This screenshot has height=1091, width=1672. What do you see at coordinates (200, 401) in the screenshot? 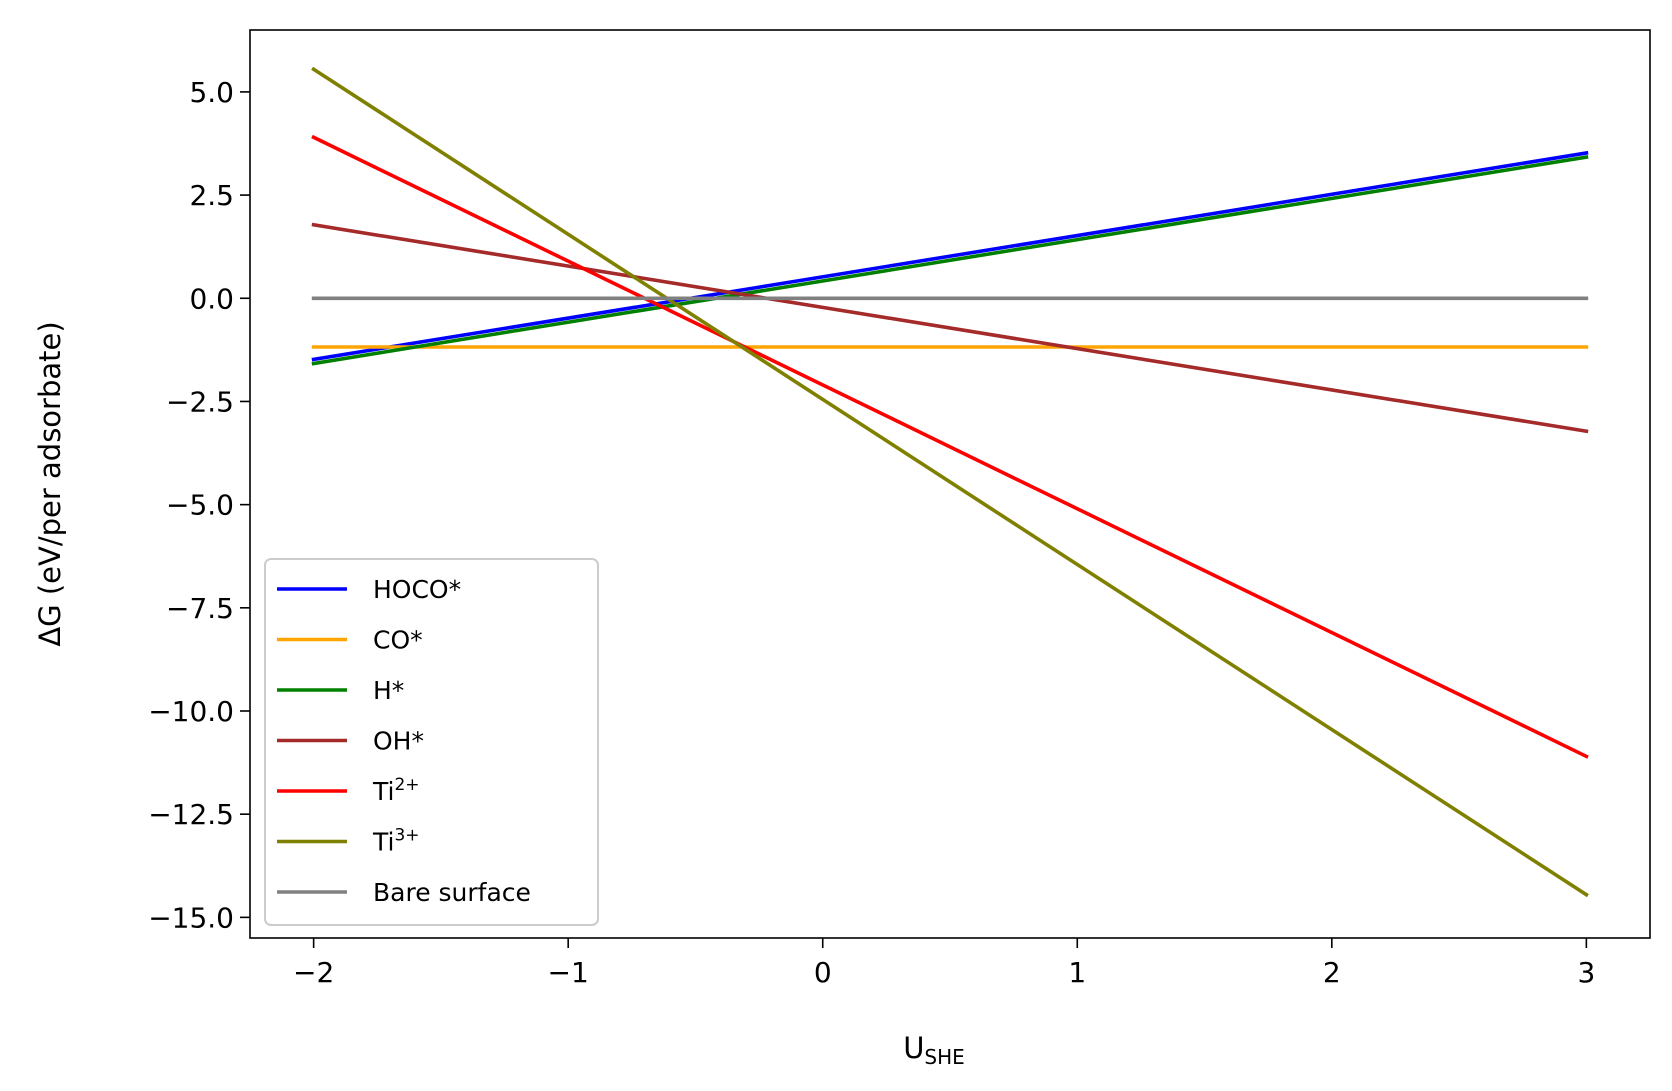
I see `y-tick-label: −2.5` at bounding box center [200, 401].